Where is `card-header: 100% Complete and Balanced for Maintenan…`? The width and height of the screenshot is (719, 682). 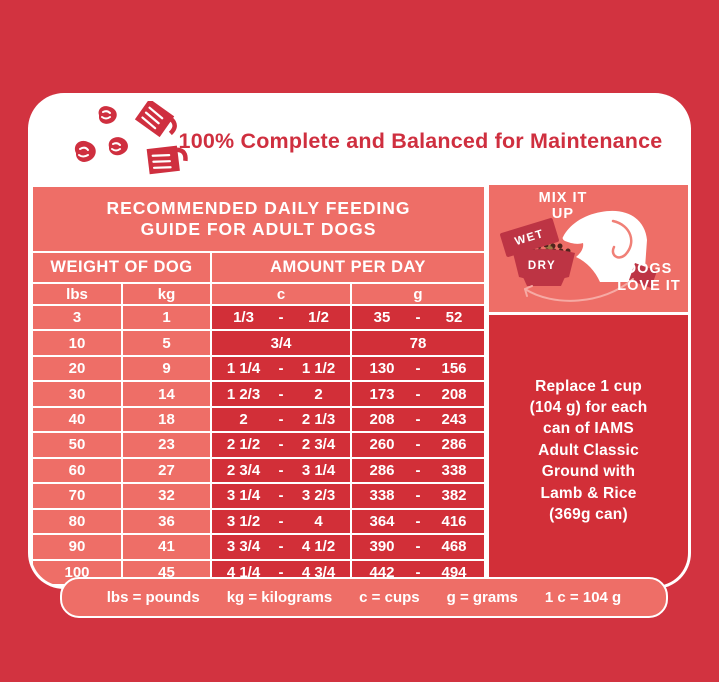
card-header: 100% Complete and Balanced for Maintenan… is located at coordinates (359, 139).